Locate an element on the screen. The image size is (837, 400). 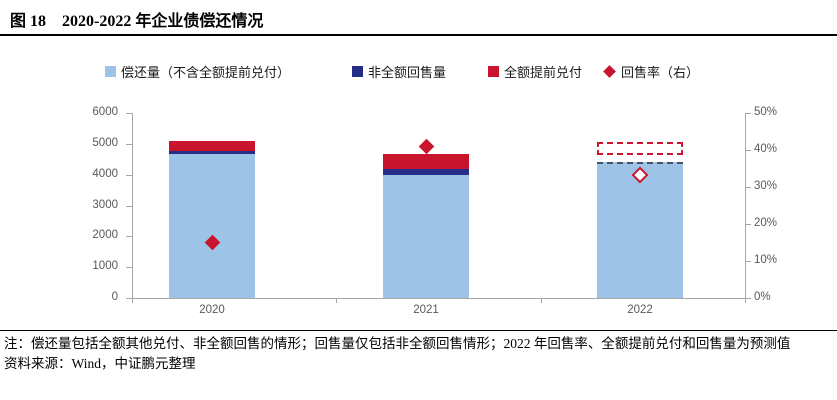
left-axis-tick-label: 2000 is located at coordinates (105, 235).